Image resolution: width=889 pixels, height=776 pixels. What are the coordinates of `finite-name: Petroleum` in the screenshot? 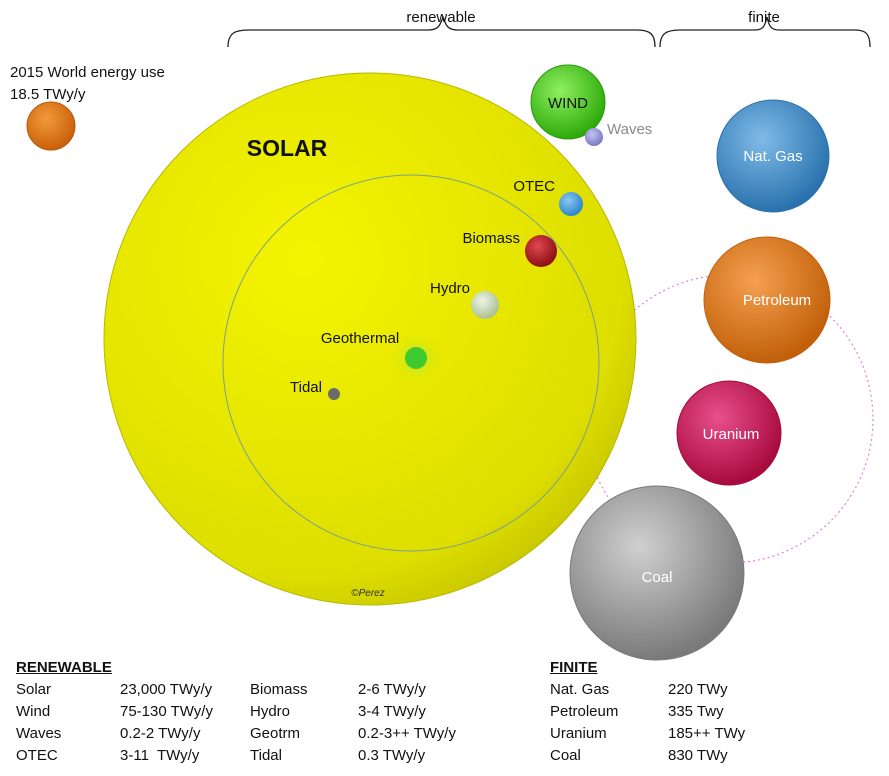 It's located at (584, 711).